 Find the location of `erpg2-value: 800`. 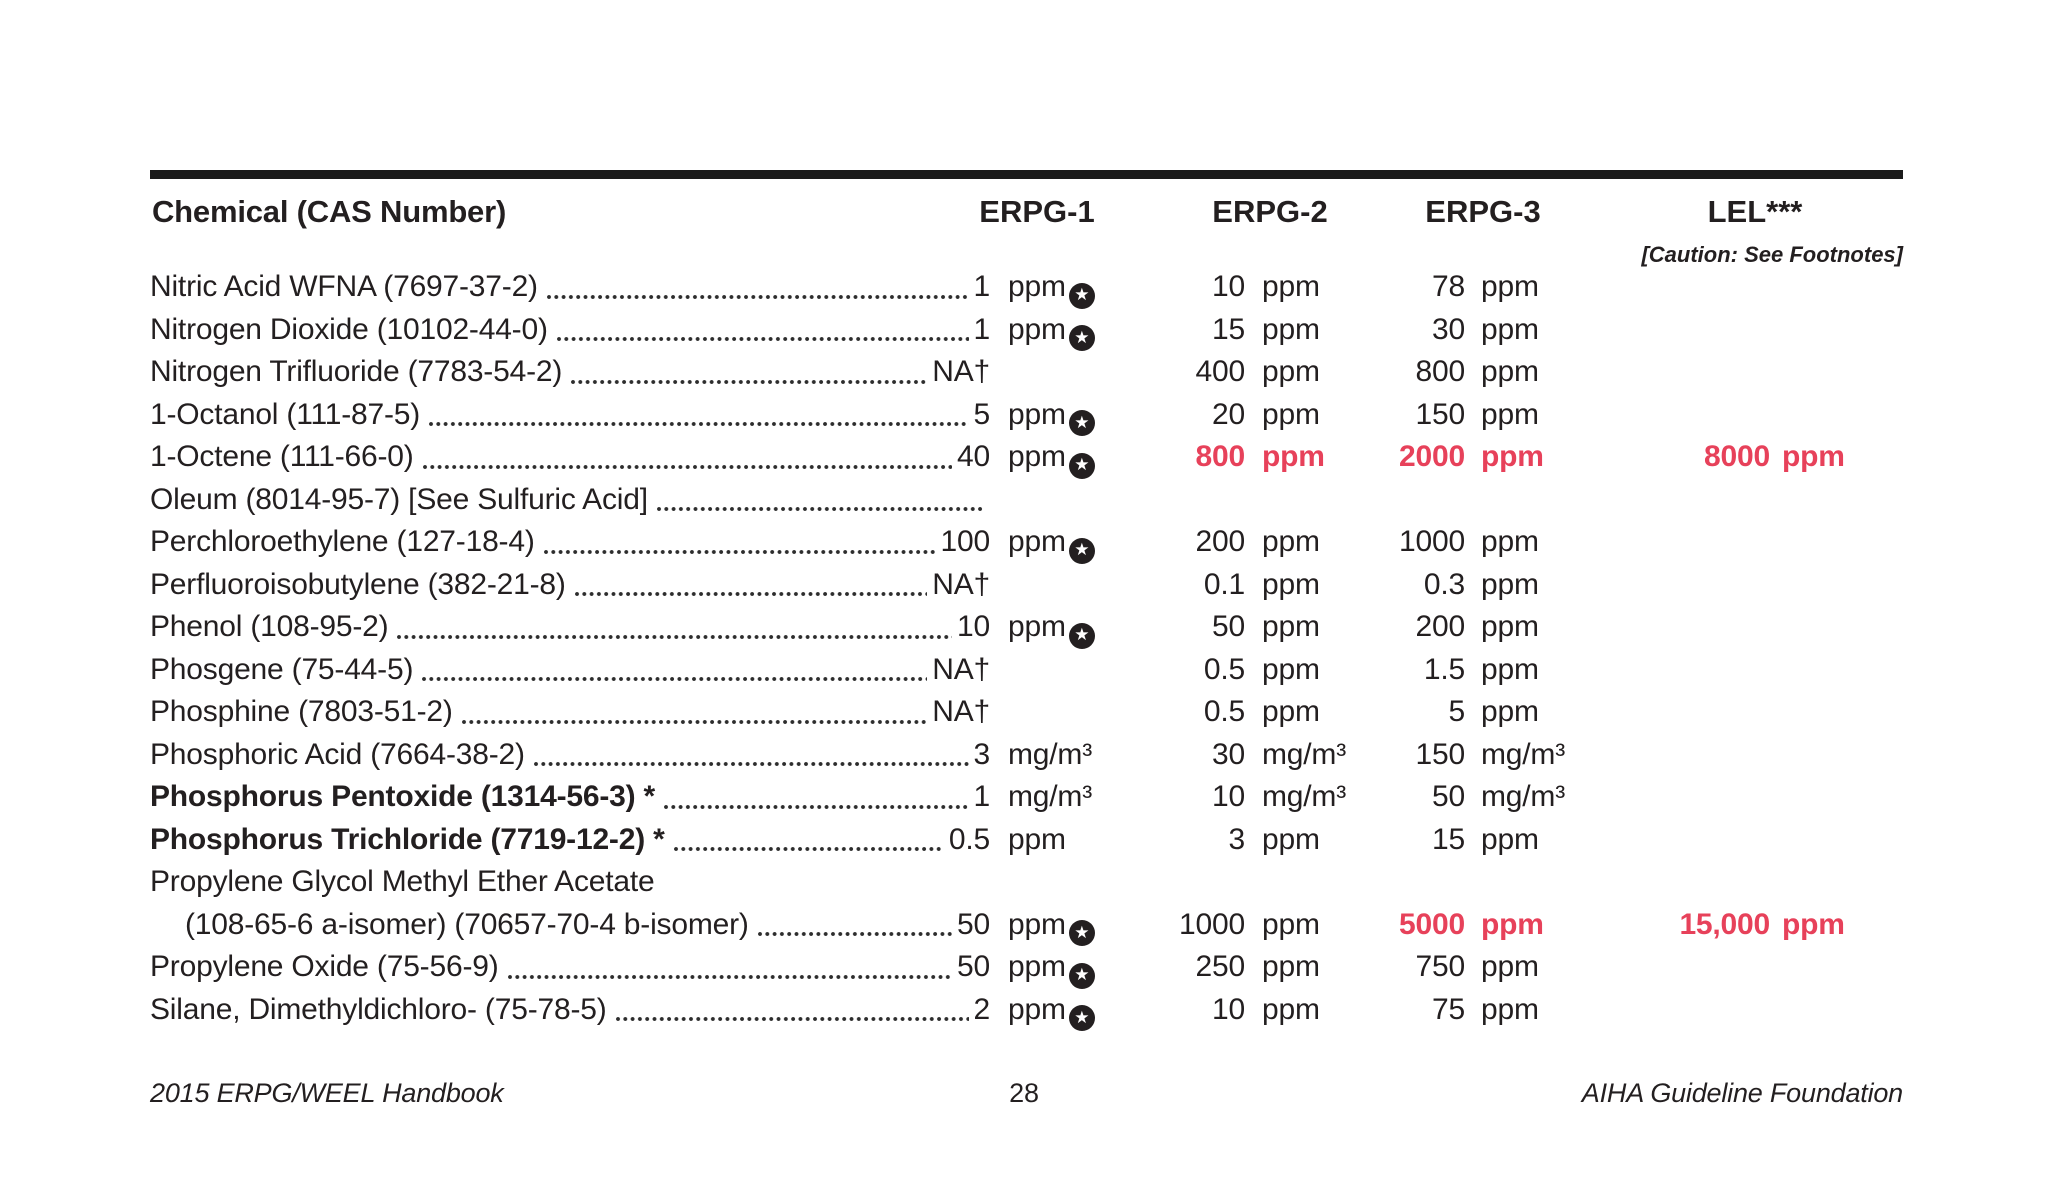

erpg2-value: 800 is located at coordinates (1220, 456).